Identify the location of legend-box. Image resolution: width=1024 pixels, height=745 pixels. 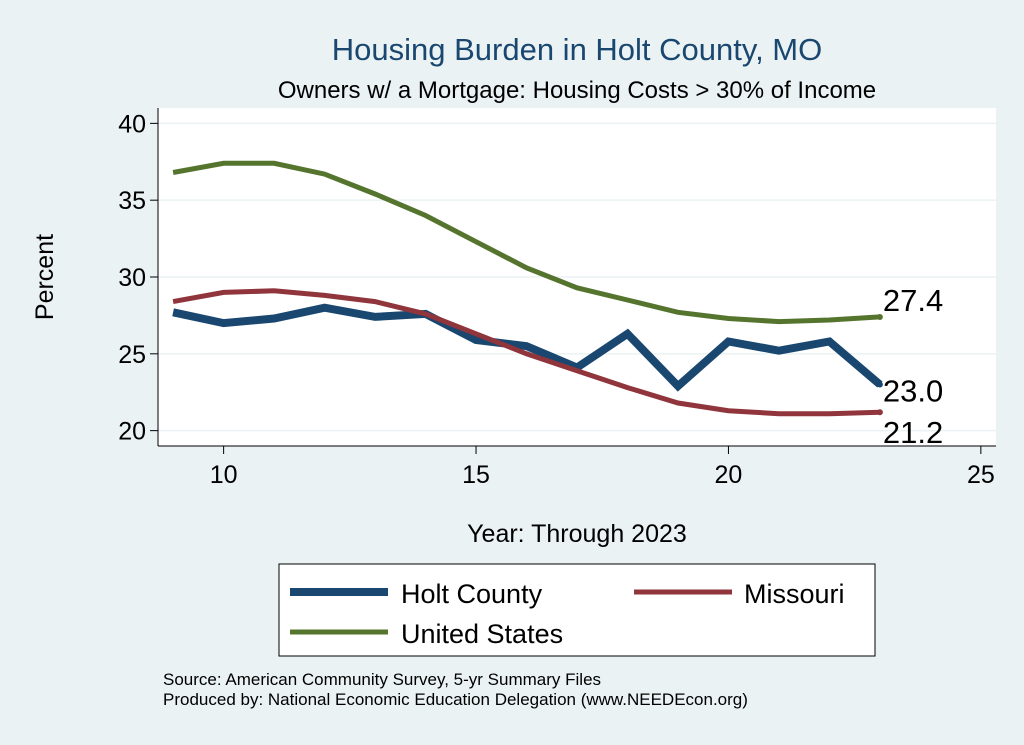
(577, 610).